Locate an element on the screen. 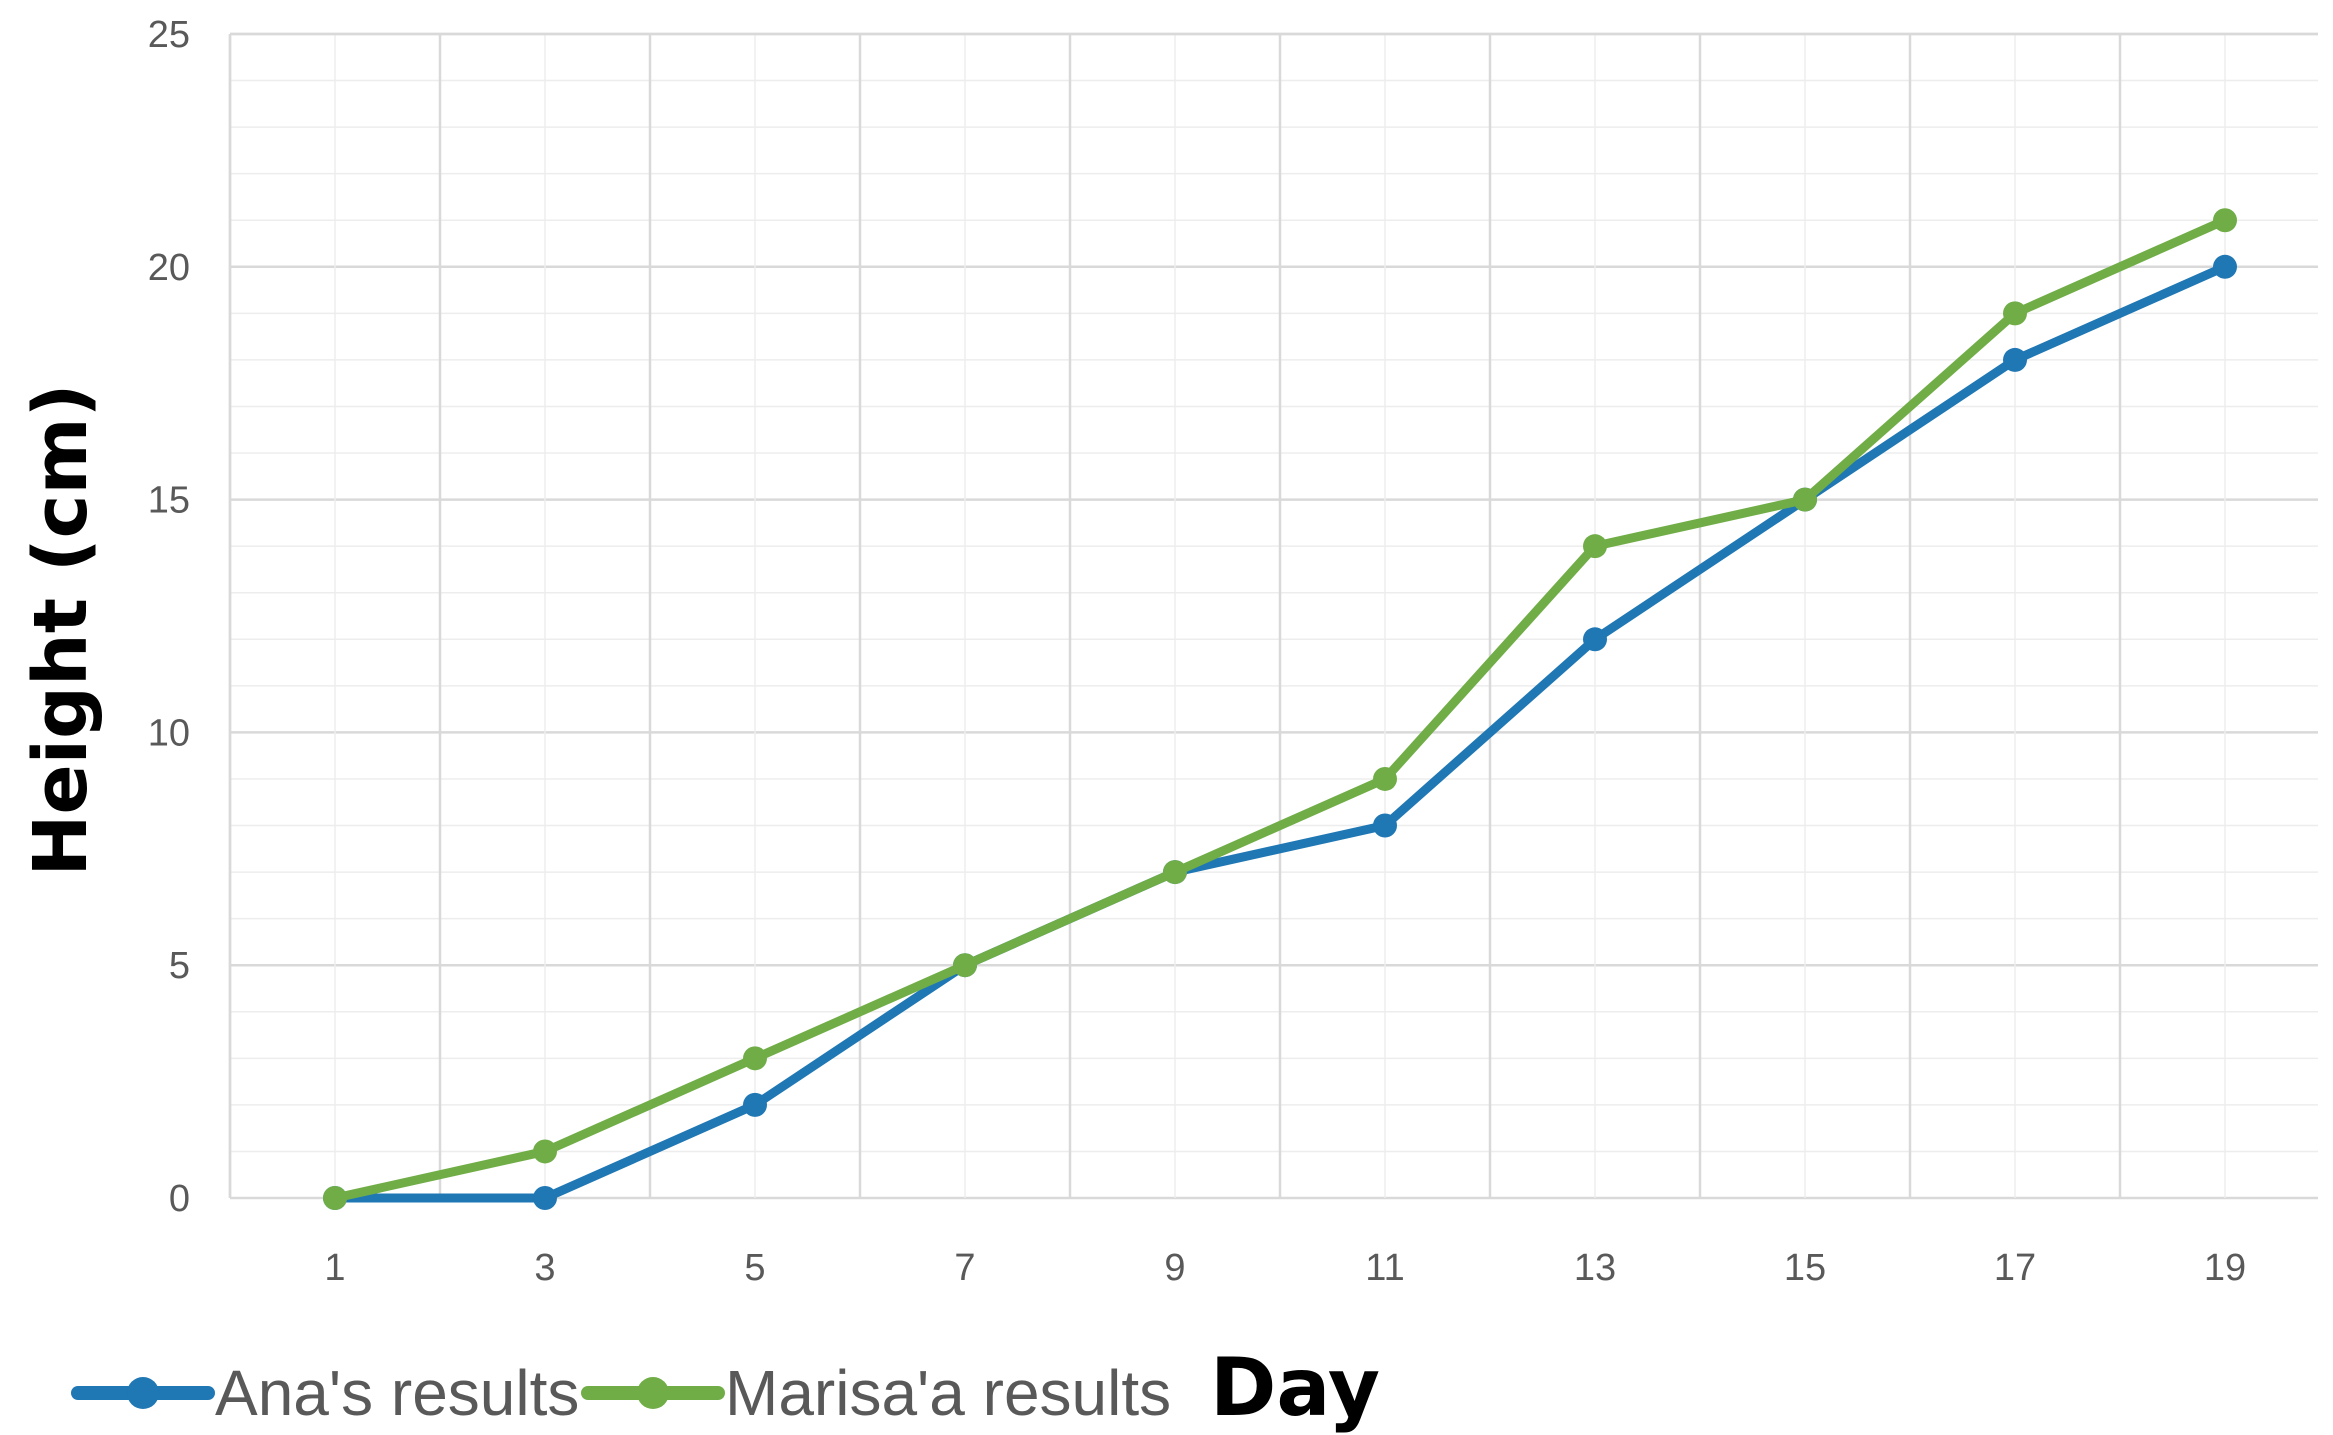  y-tick-label: 15 is located at coordinates (169, 501).